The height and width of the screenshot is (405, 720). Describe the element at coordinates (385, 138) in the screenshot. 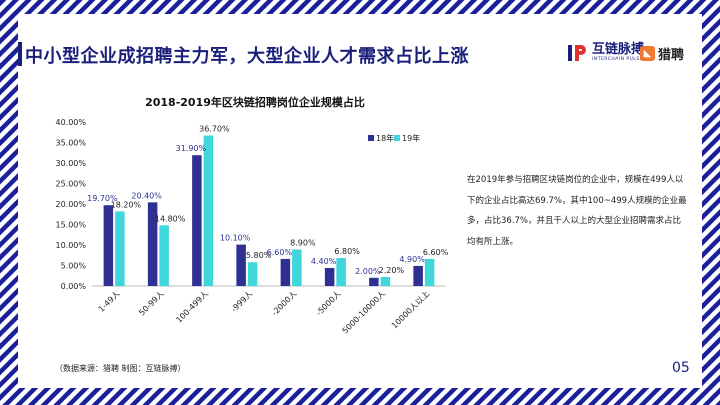

I see `legend-label: 18年` at that location.